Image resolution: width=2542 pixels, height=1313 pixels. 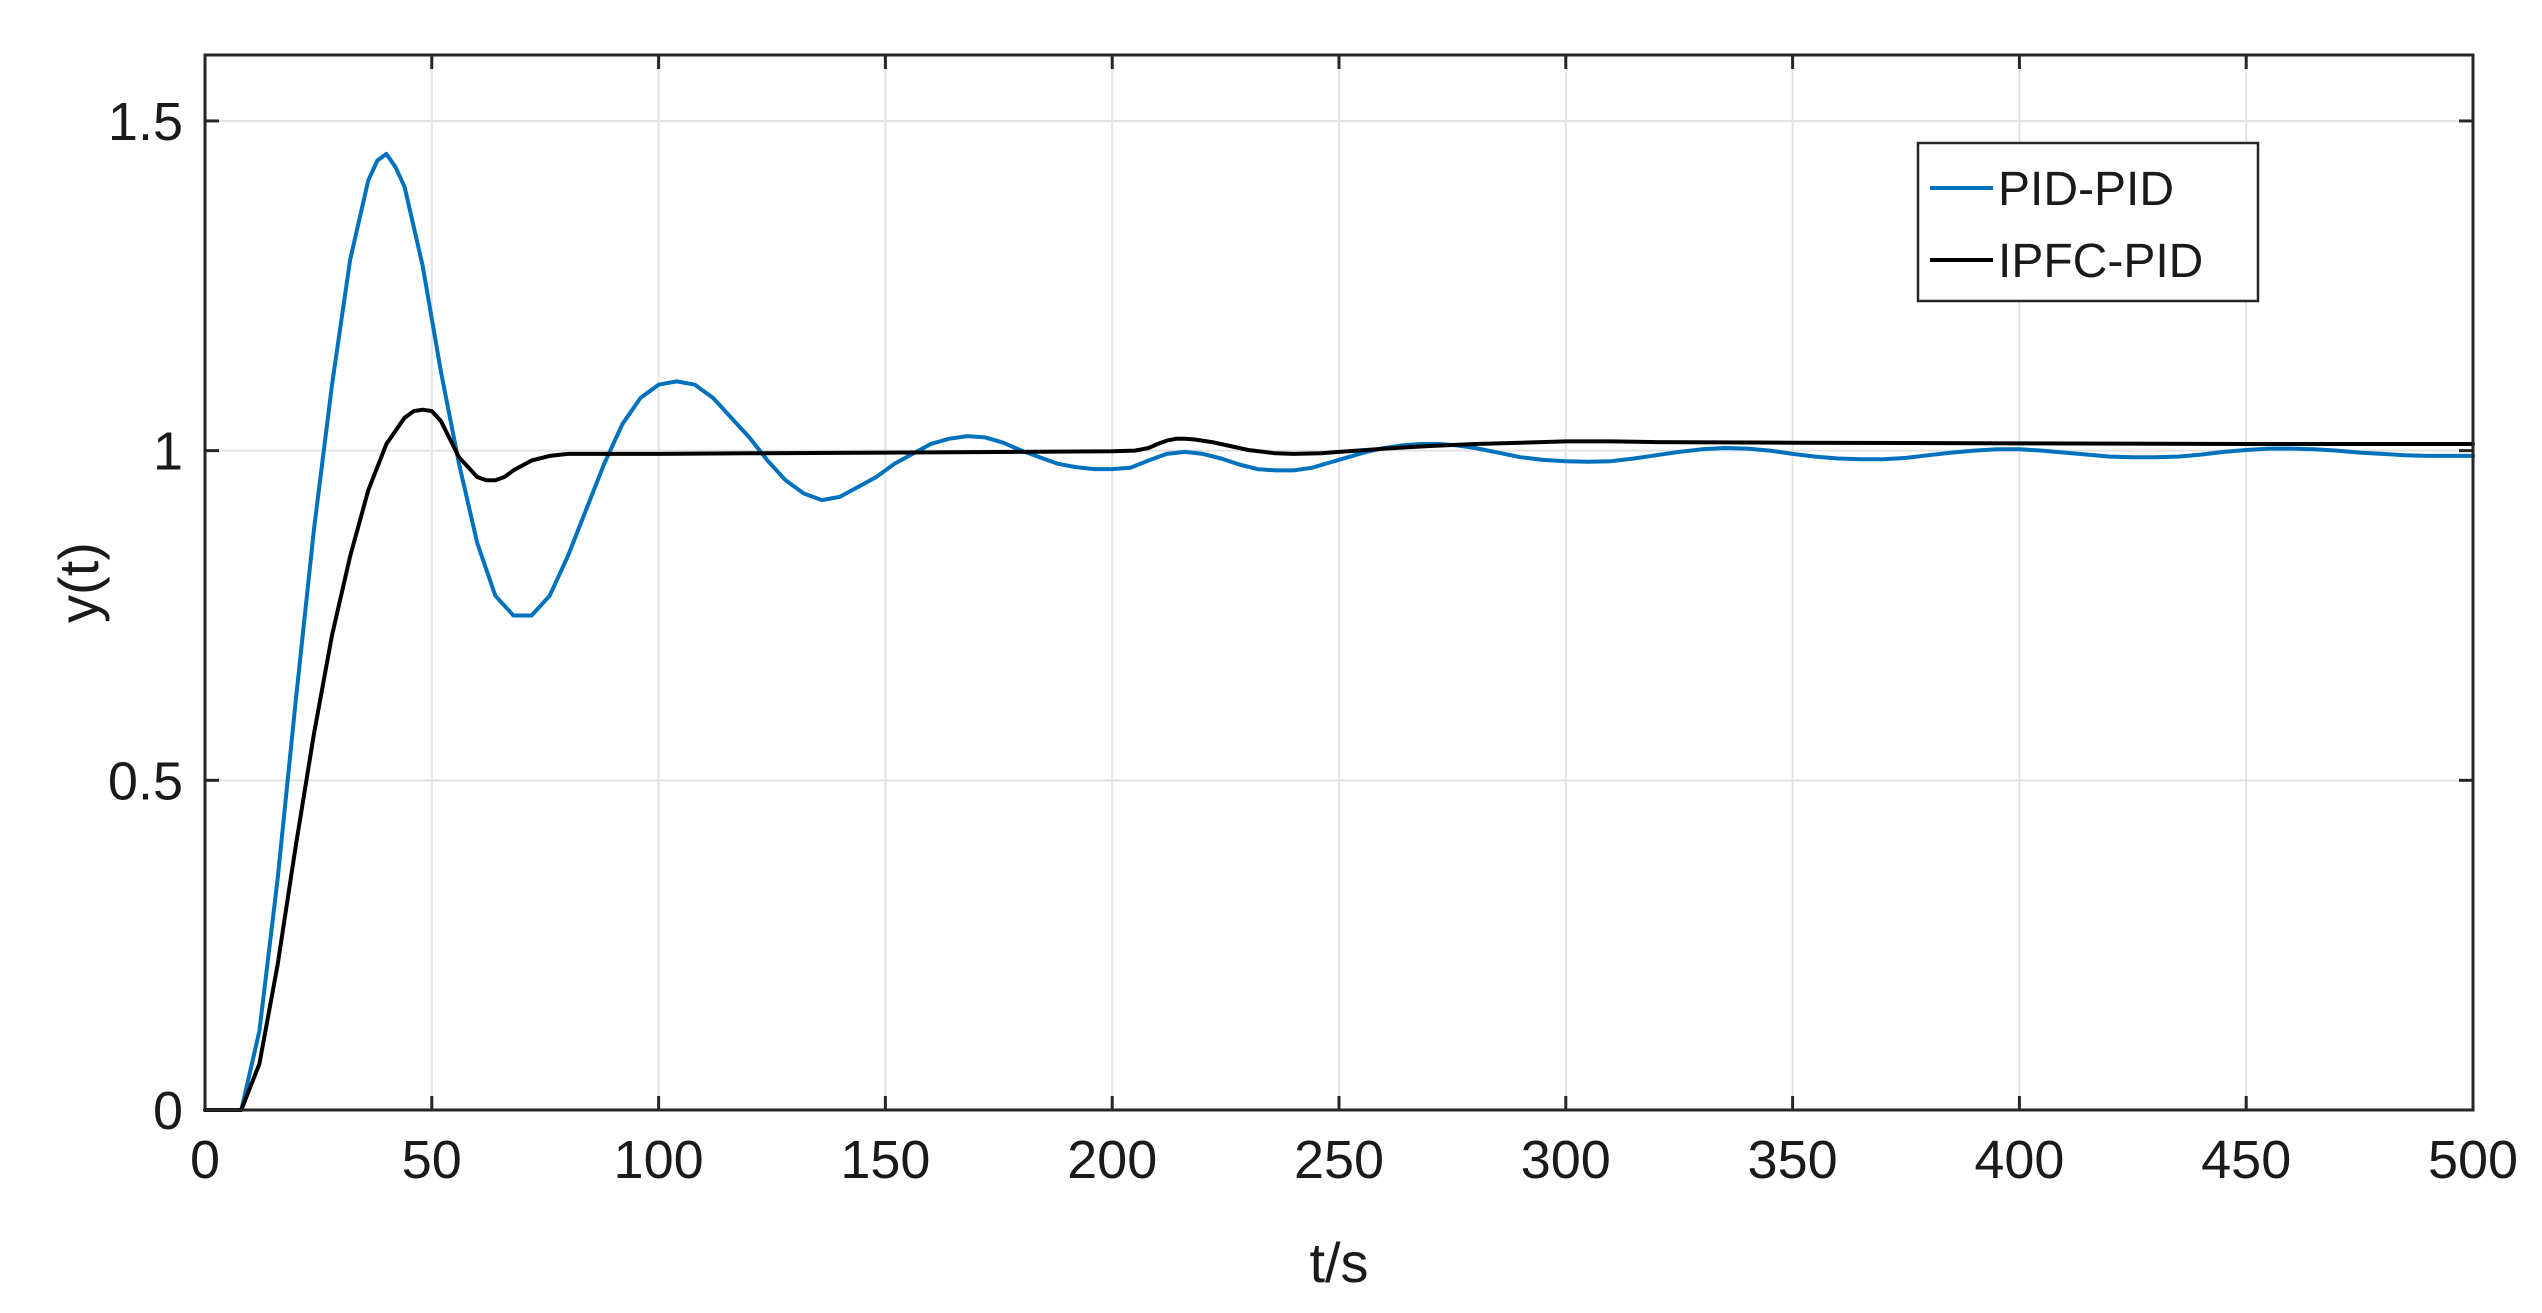 What do you see at coordinates (659, 1160) in the screenshot?
I see `x-tick-label: 100` at bounding box center [659, 1160].